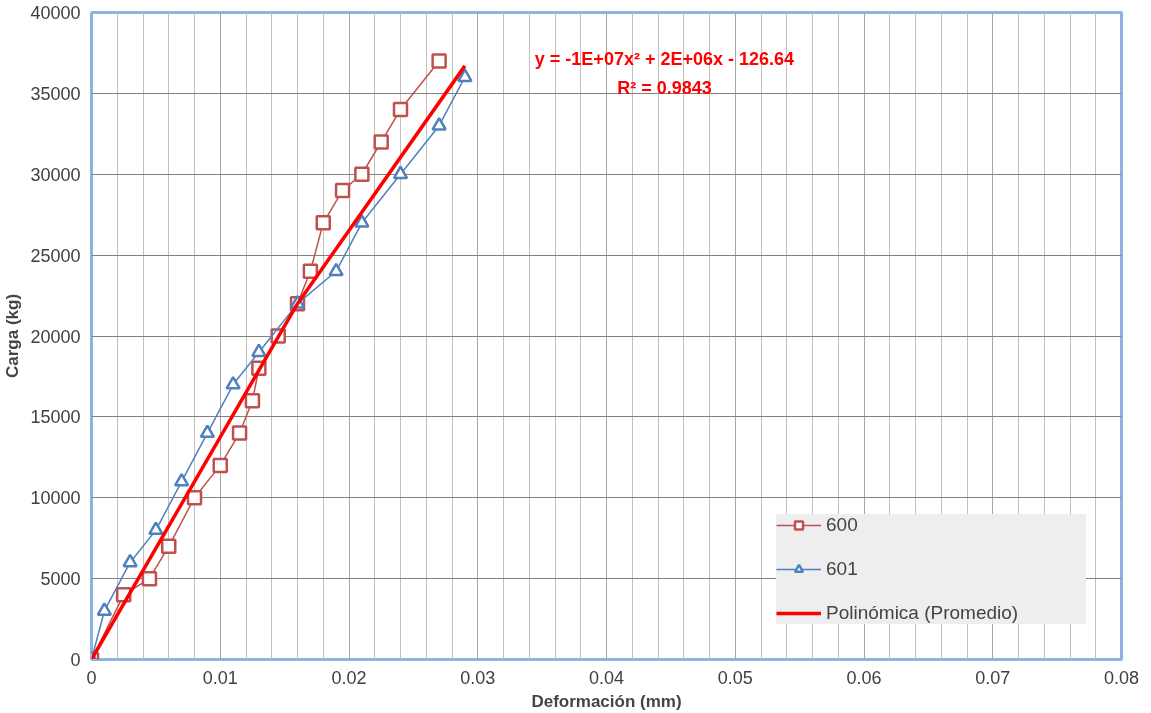  I want to click on x-tick-label: 0.04, so click(606, 677).